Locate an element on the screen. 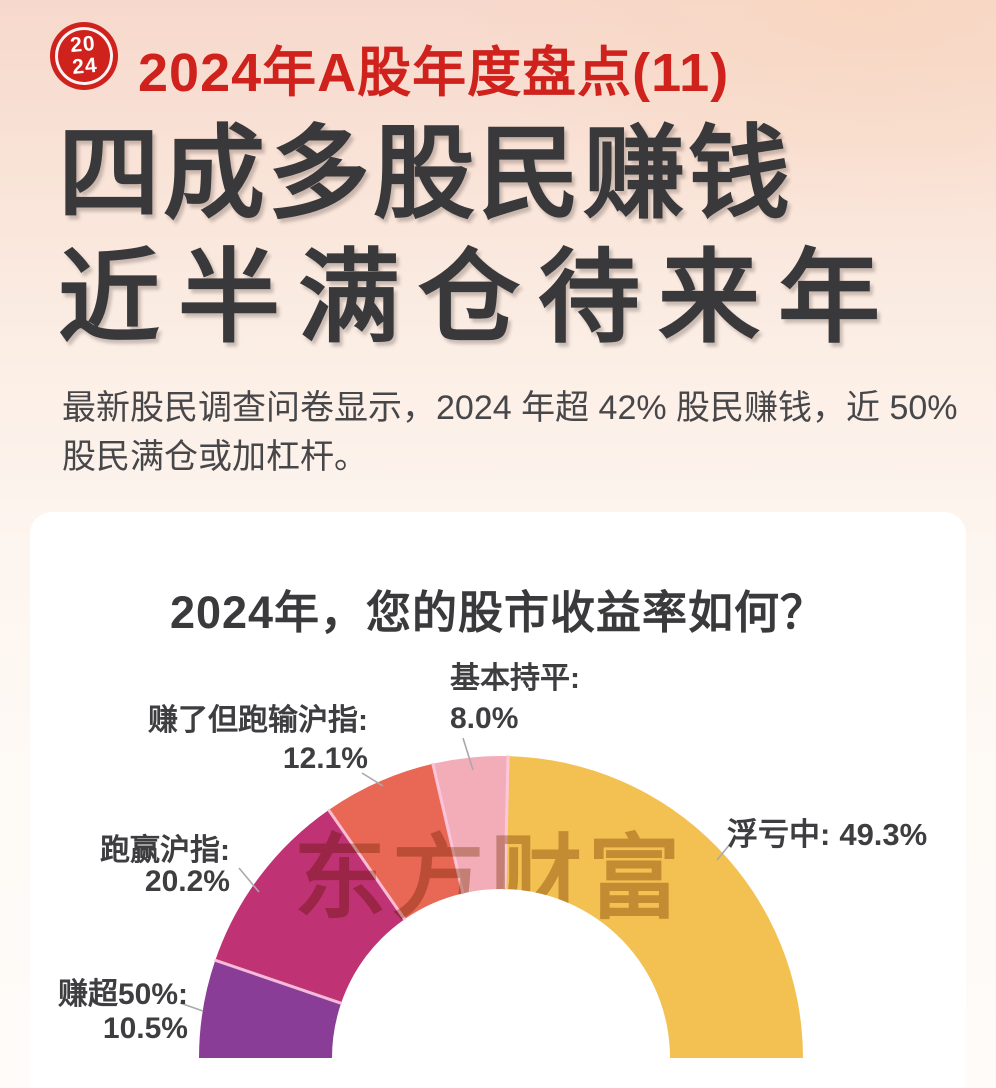 This screenshot has height=1088, width=996. leader-line-paoyinghuzhi is located at coordinates (249, 880).